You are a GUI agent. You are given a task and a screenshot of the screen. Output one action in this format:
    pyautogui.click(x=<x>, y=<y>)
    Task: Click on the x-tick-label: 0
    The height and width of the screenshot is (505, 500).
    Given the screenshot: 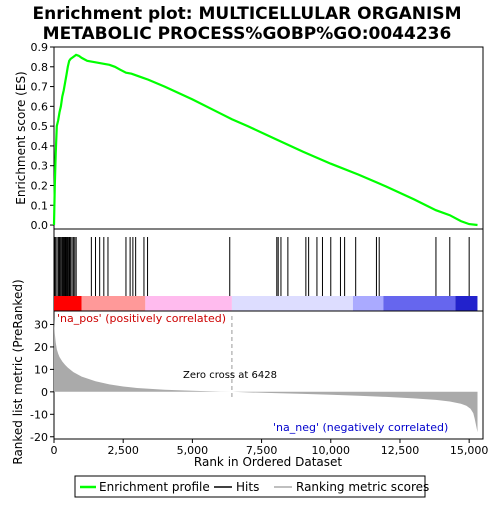 What is the action you would take?
    pyautogui.click(x=54, y=450)
    